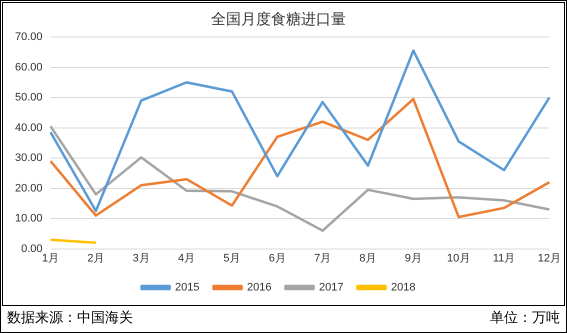  I want to click on y-tick-label: 70.00, so click(28, 37).